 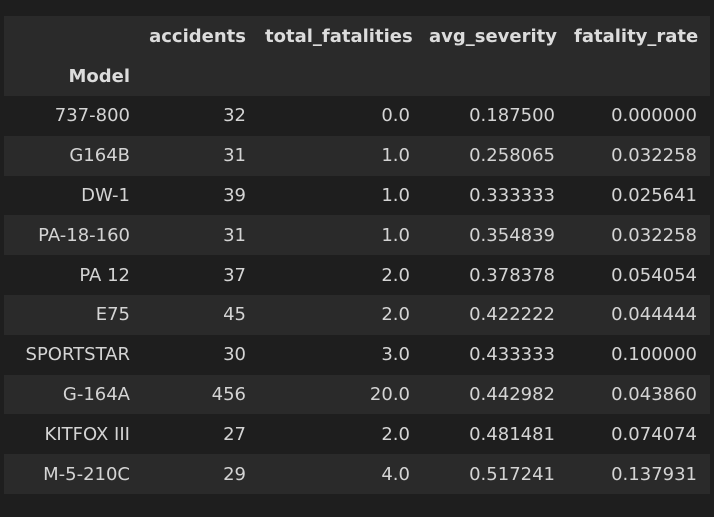 What do you see at coordinates (395, 116) in the screenshot?
I see `cell-total-fatalities: 0.0` at bounding box center [395, 116].